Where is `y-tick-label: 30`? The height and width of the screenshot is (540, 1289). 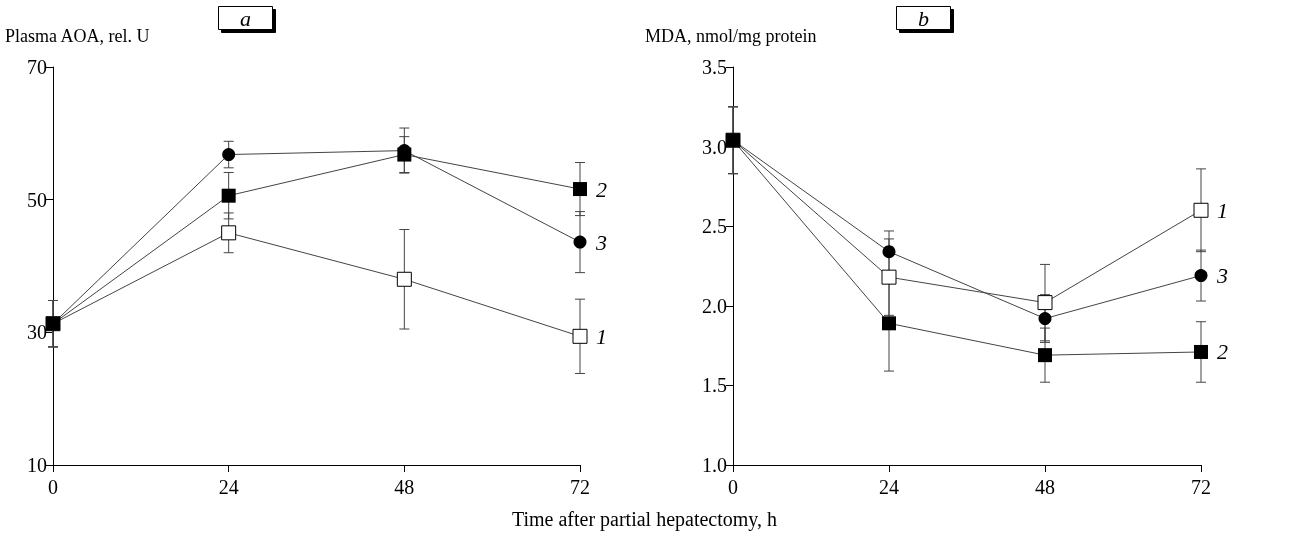 y-tick-label: 30 is located at coordinates (37, 332).